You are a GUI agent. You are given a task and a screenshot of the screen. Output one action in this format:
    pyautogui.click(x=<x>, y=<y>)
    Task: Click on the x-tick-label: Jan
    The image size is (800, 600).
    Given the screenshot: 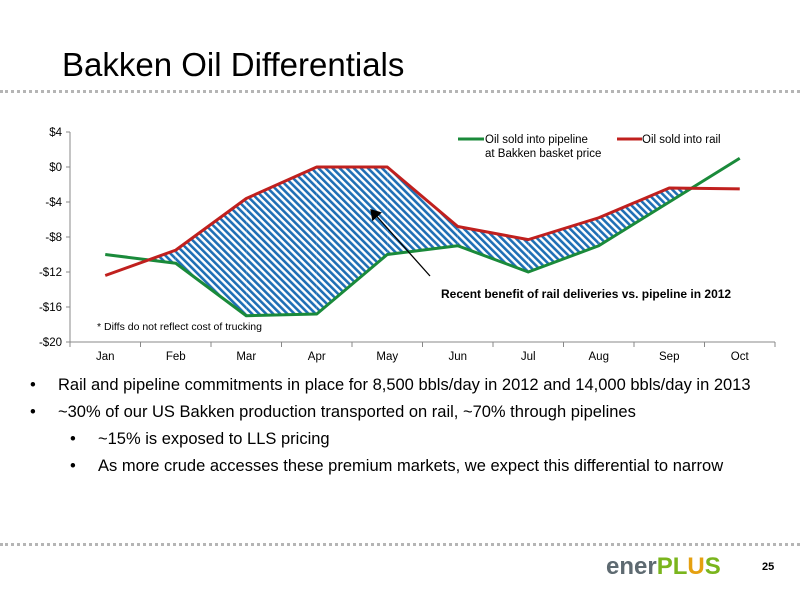 What is the action you would take?
    pyautogui.click(x=105, y=357)
    